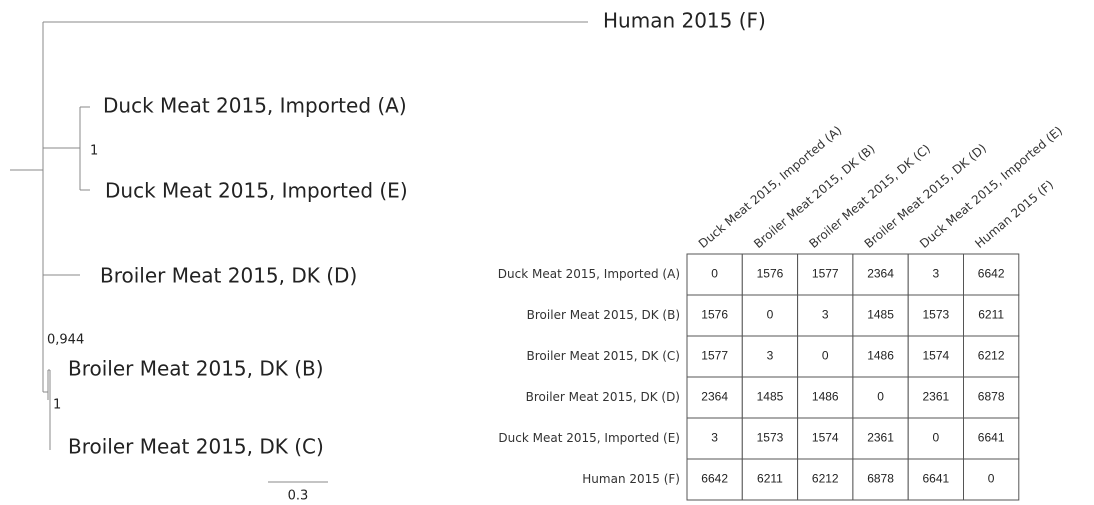 The height and width of the screenshot is (505, 1094). What do you see at coordinates (228, 276) in the screenshot?
I see `leaf-label: Broiler Meat 2015, DK (D)` at bounding box center [228, 276].